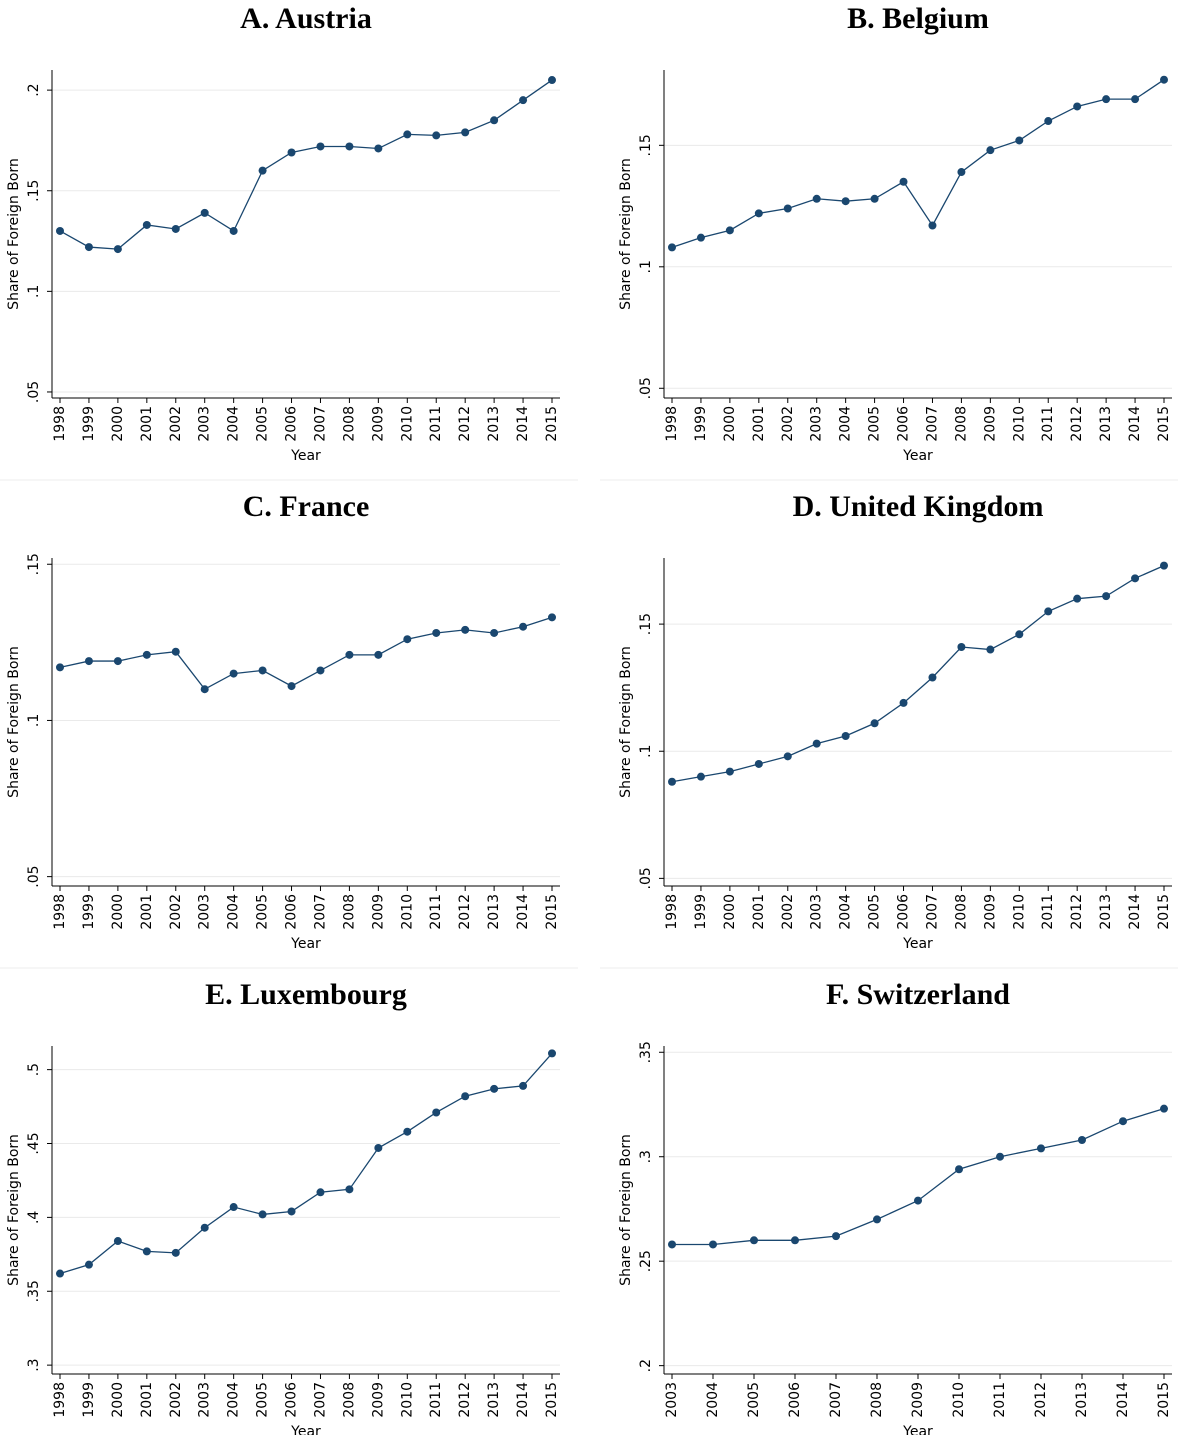 This screenshot has width=1178, height=1435. Describe the element at coordinates (990, 912) in the screenshot. I see `x-tick-label: 2009` at that location.